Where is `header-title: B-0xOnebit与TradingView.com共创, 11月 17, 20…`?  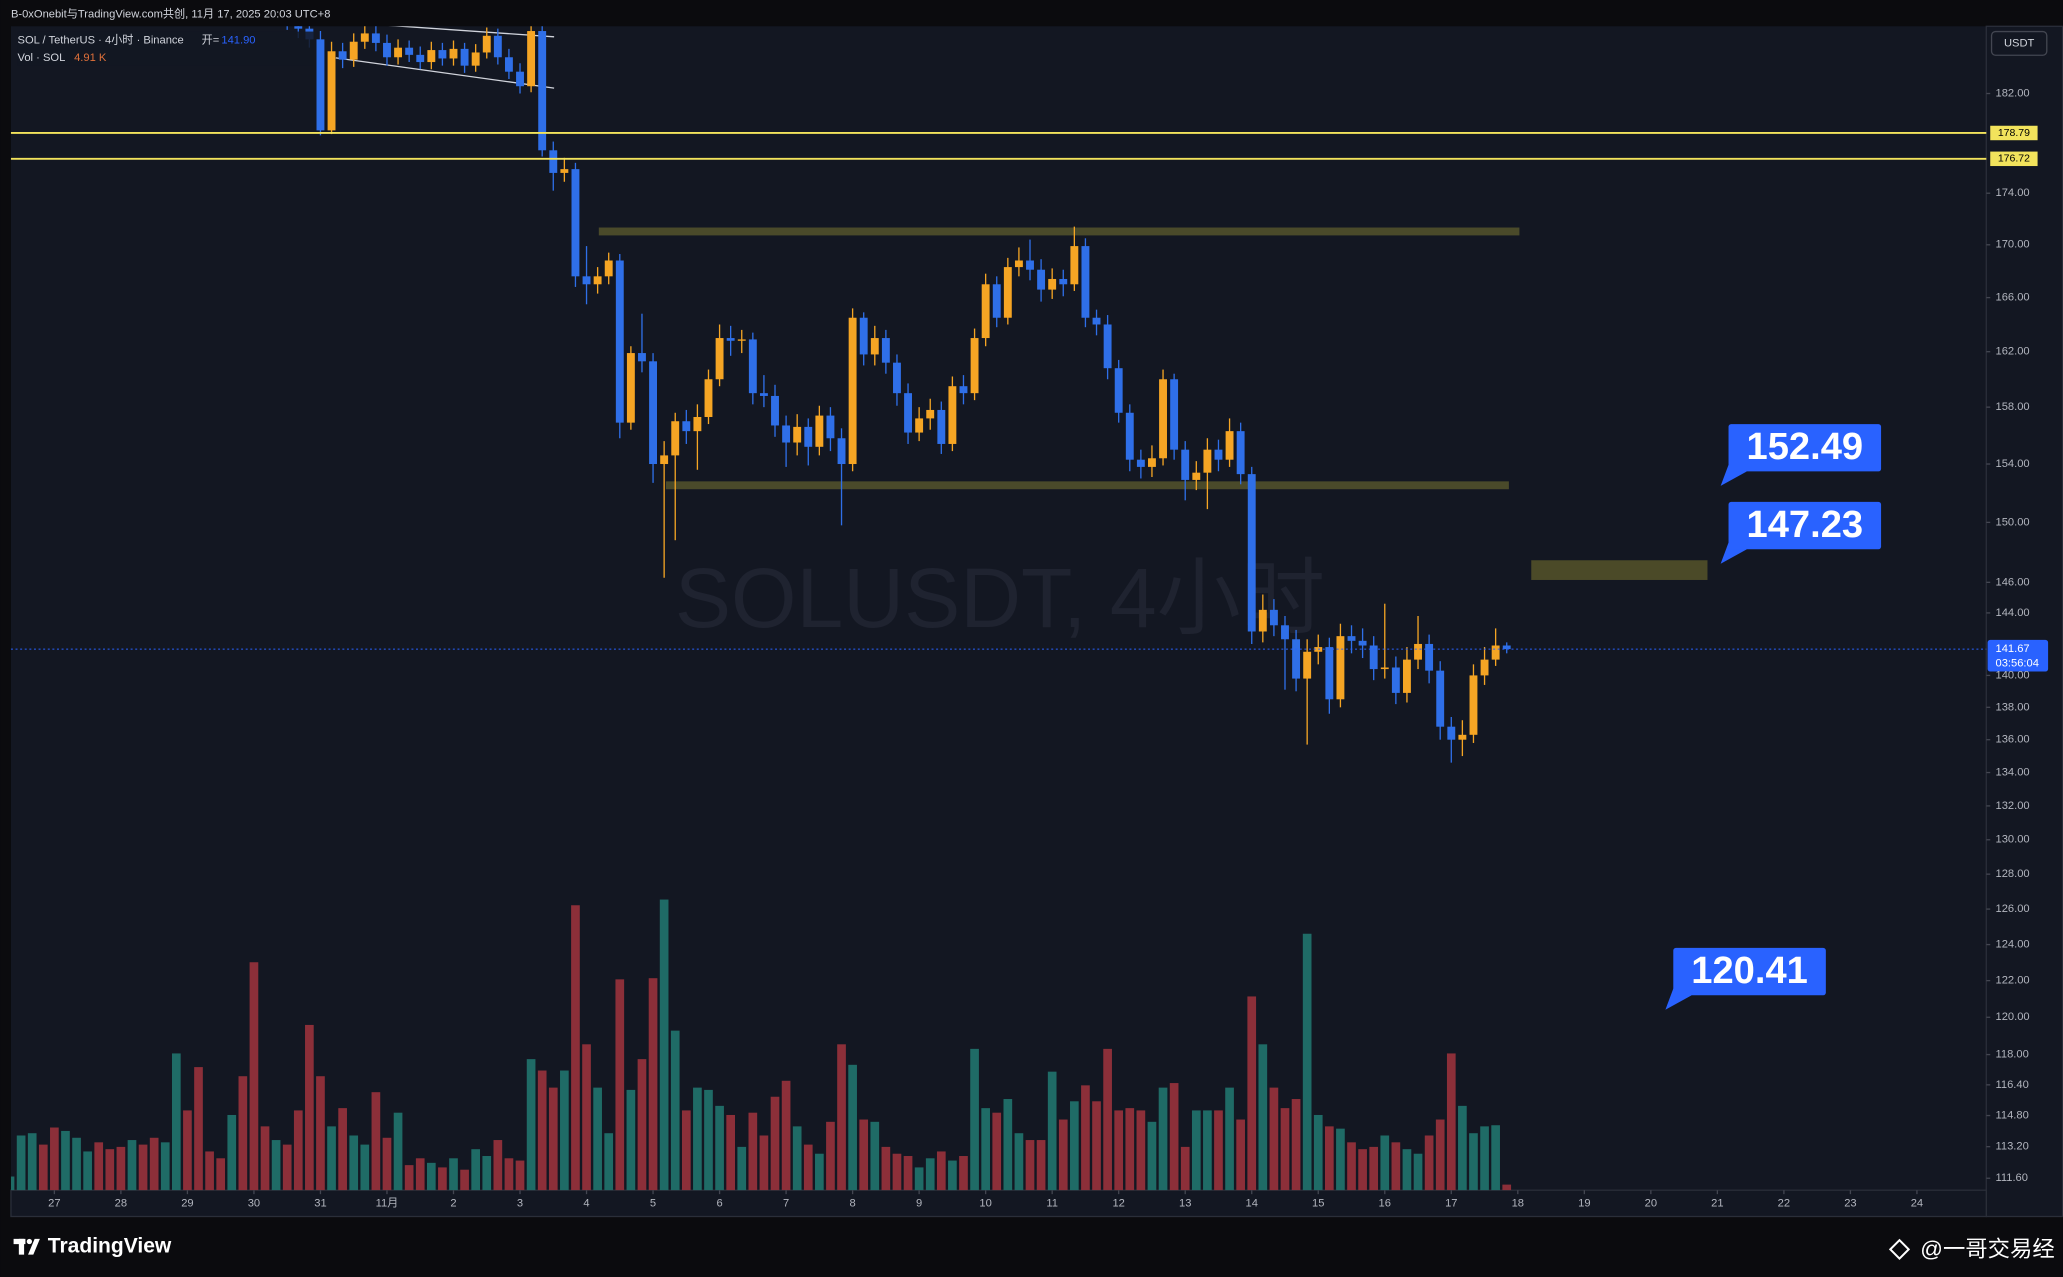
header-title: B-0xOnebit与TradingView.com共创, 11月 17, 20… is located at coordinates (170, 13).